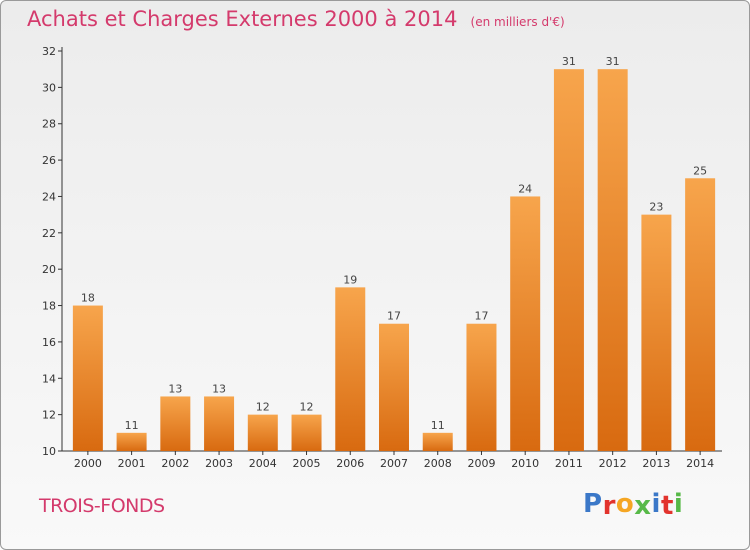  What do you see at coordinates (49, 415) in the screenshot?
I see `y-tick-label: 12` at bounding box center [49, 415].